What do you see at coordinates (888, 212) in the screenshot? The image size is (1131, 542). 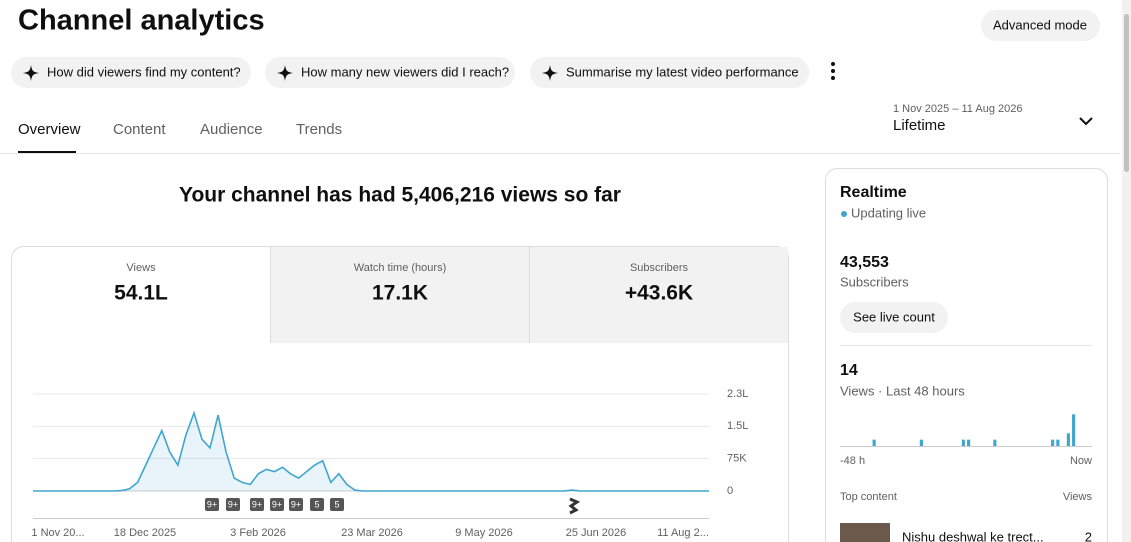 I see `realtime-status: Updating live` at bounding box center [888, 212].